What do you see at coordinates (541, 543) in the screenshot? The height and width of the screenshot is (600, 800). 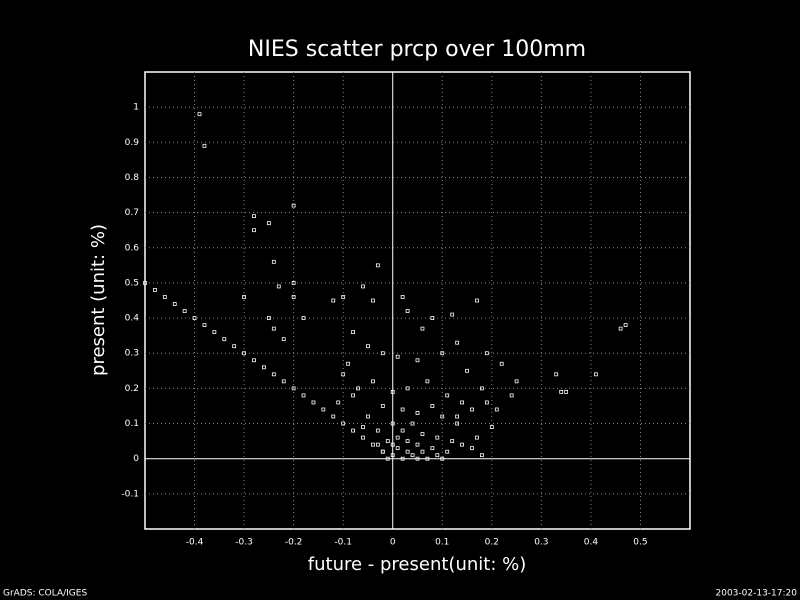 I see `x-tick-label: 0.3` at bounding box center [541, 543].